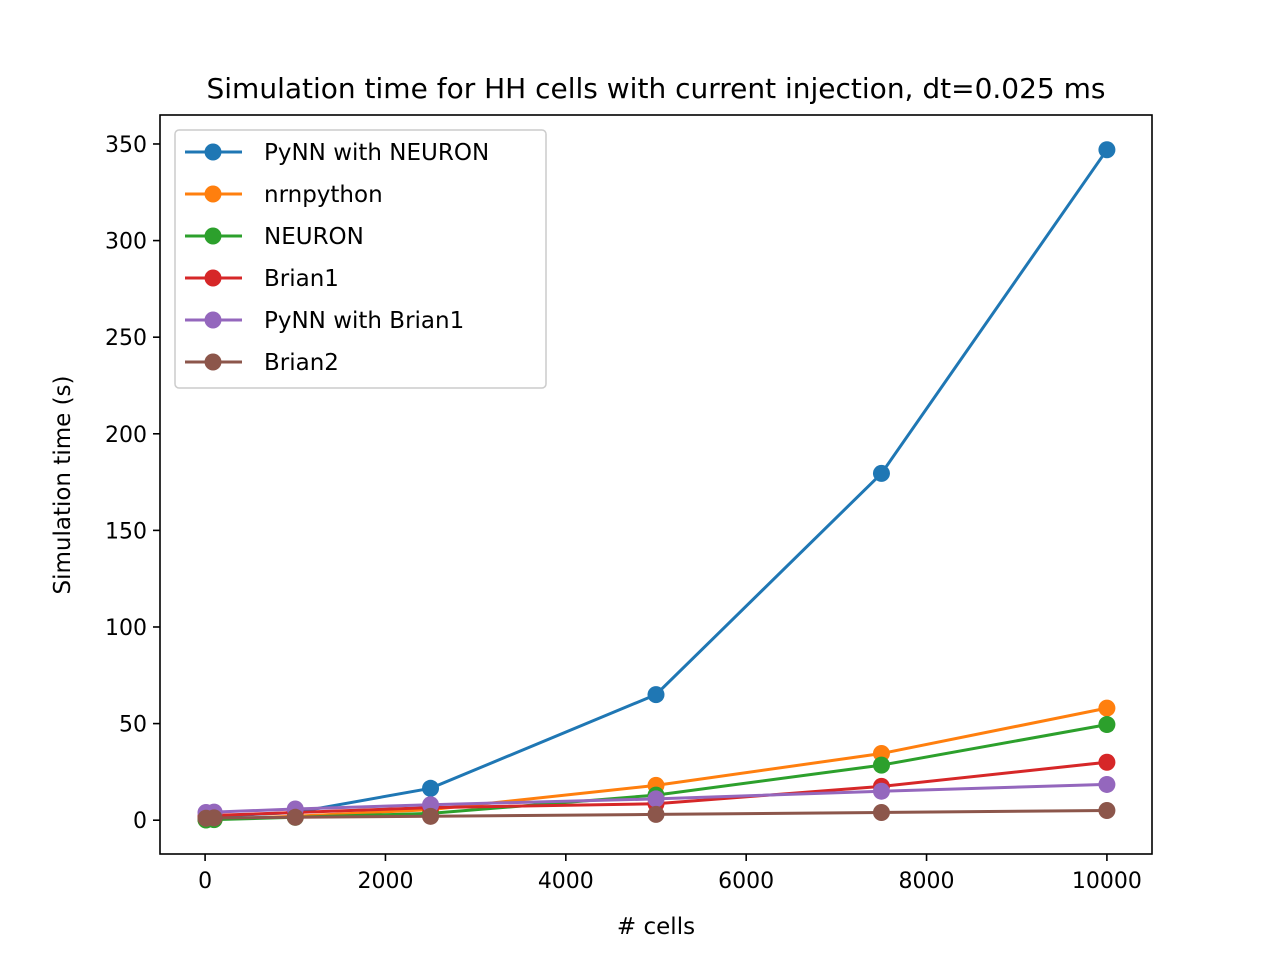  Describe the element at coordinates (126, 338) in the screenshot. I see `y-tick-label: 250` at that location.